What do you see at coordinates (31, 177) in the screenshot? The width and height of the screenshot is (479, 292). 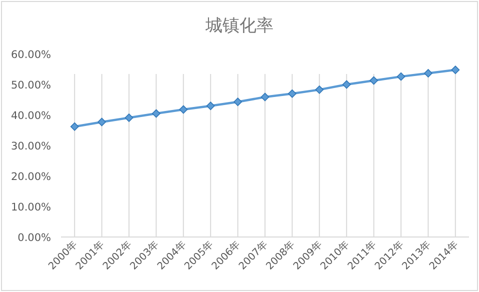 I see `y-tick-label: 20.00%` at bounding box center [31, 177].